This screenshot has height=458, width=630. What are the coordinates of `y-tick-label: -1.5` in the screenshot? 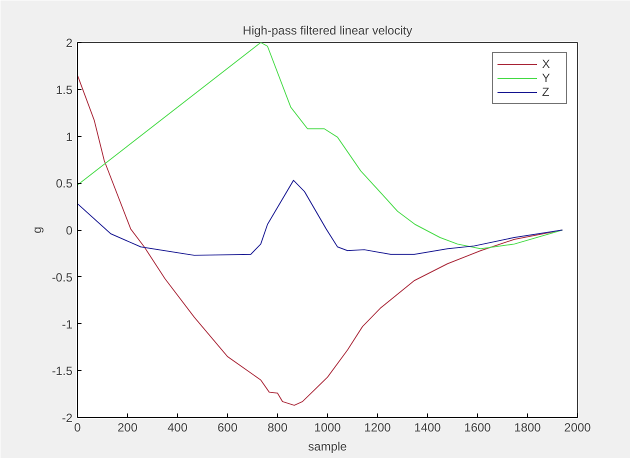 It's located at (62, 371).